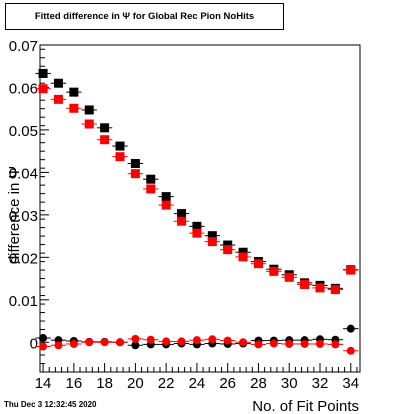  Describe the element at coordinates (23, 216) in the screenshot. I see `y-tick-label: 0.03` at that location.